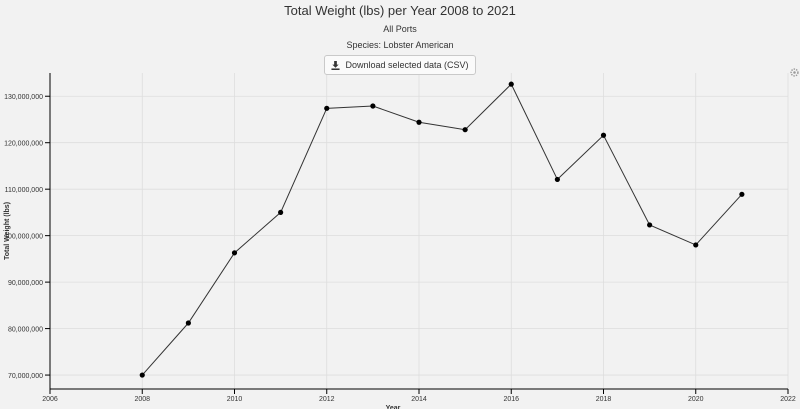 The height and width of the screenshot is (409, 800). What do you see at coordinates (604, 399) in the screenshot?
I see `x-tick-label: 2018` at bounding box center [604, 399].